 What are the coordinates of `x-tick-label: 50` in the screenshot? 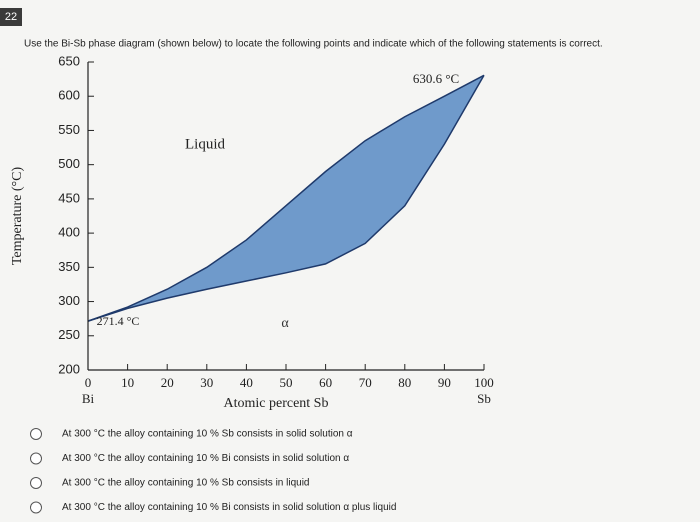 It's located at (286, 382).